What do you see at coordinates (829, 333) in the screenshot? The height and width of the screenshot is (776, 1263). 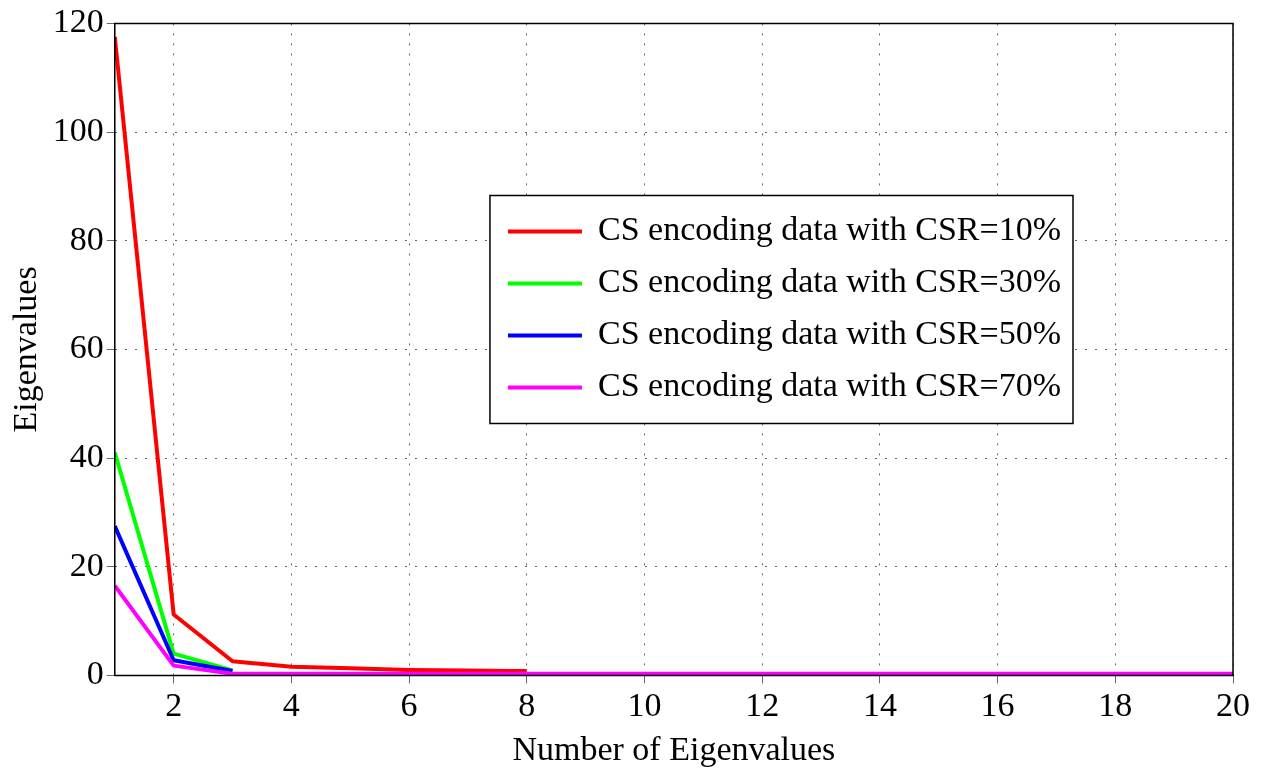 I see `legend-label: CS encoding data with CSR=50%` at bounding box center [829, 333].